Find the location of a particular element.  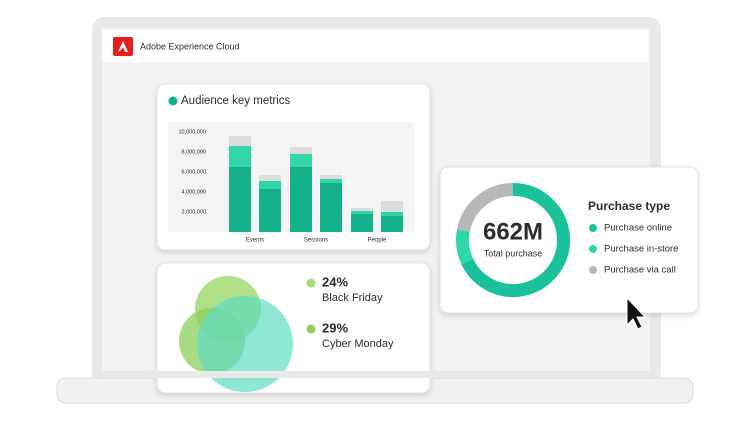

item-percent: 24% is located at coordinates (335, 281).